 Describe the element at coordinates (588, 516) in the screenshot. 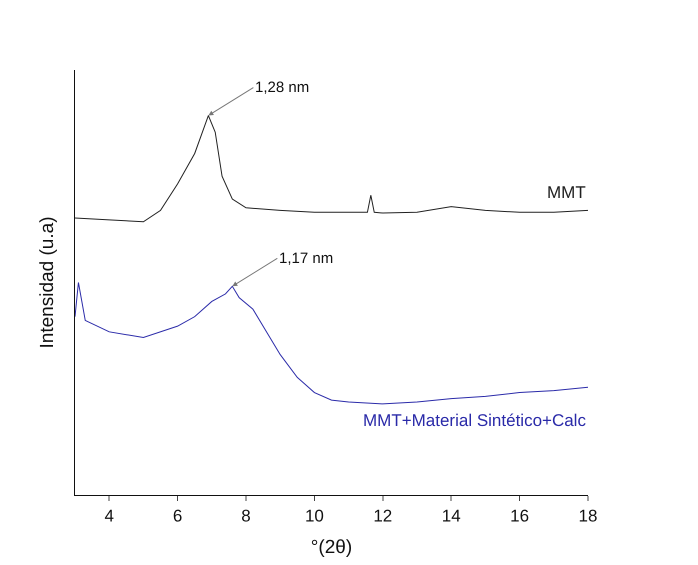

I see `x-tick-label: 18` at that location.